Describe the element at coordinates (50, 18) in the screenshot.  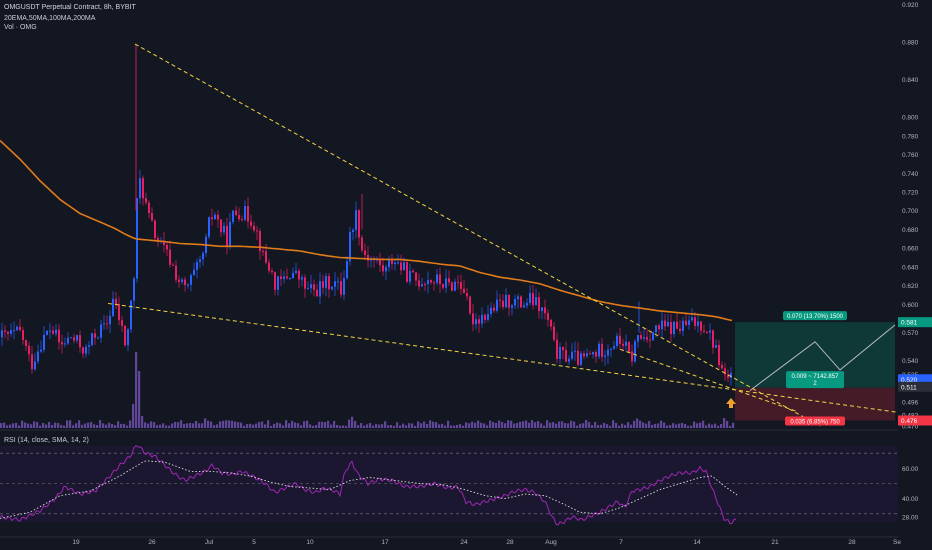
I see `ma-legend: 20EMA,50MA,100MA,200MA` at that location.